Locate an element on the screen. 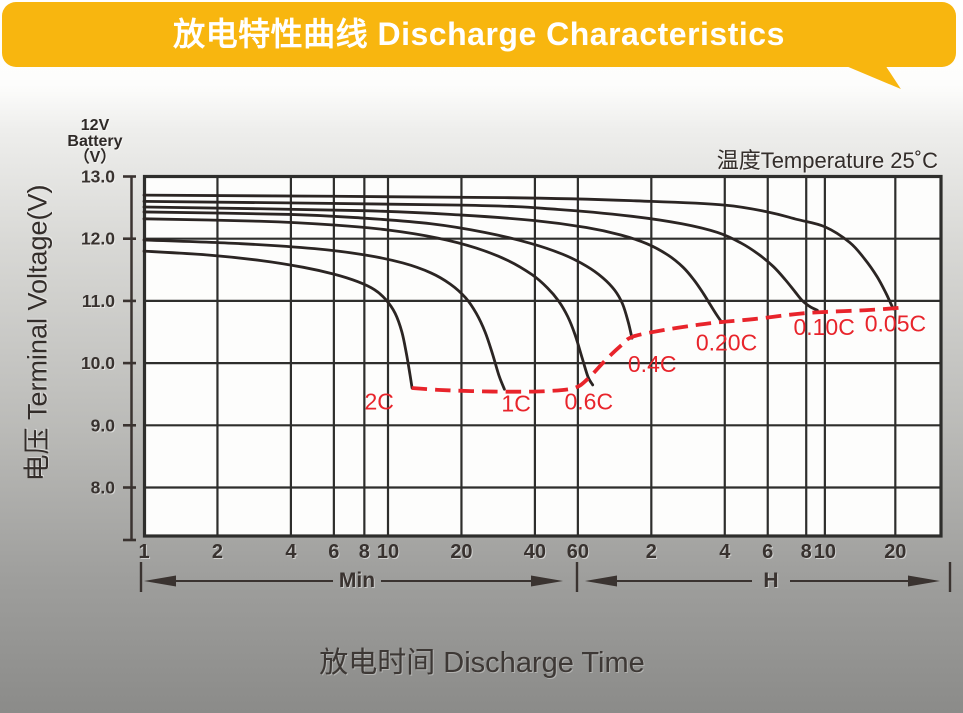 The height and width of the screenshot is (713, 963). curve-1C is located at coordinates (324, 314).